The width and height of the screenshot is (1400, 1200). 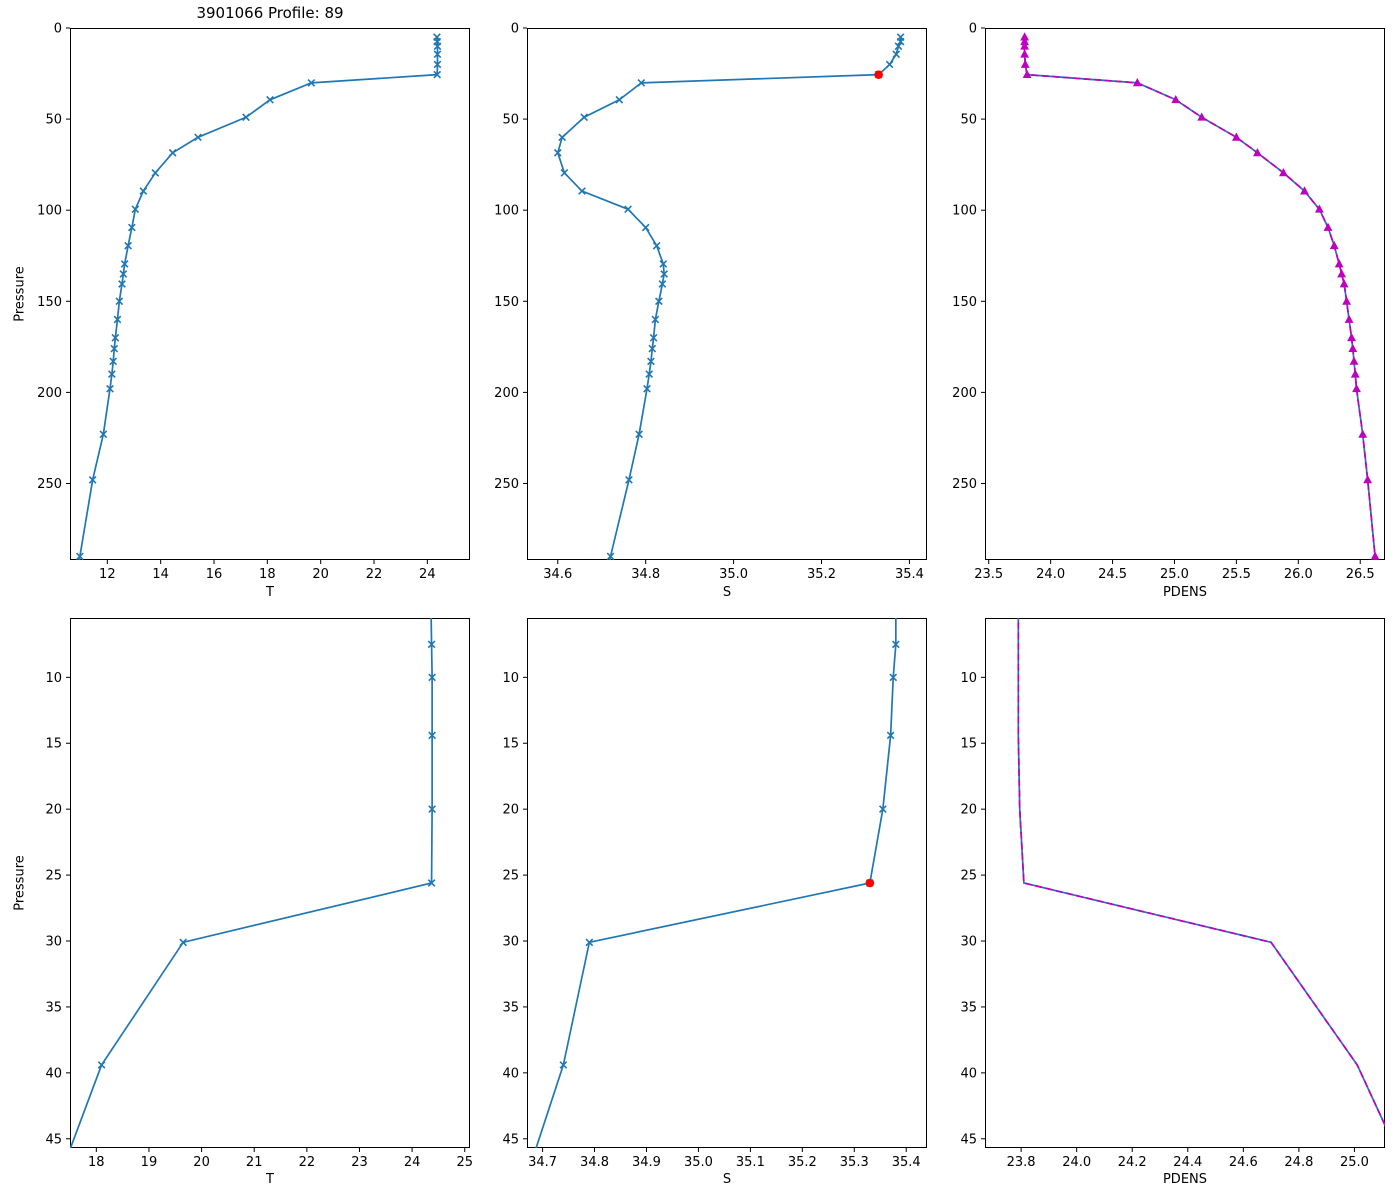 I want to click on svg-text: 23, so click(x=359, y=1162).